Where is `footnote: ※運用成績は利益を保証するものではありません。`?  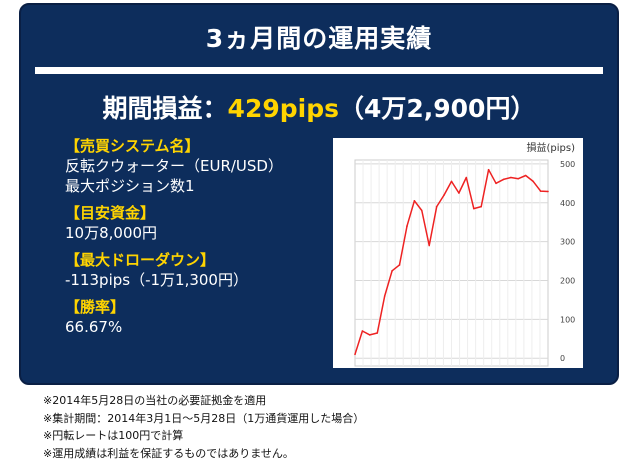
footnote: ※運用成績は利益を保証するものではありません。 is located at coordinates (168, 453).